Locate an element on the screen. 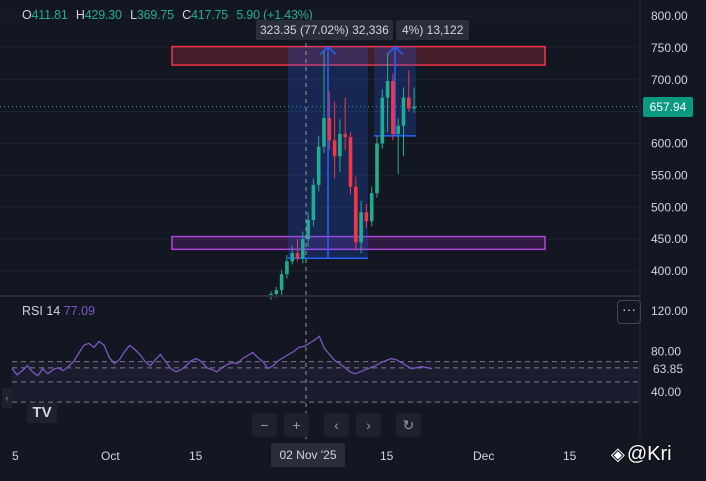  chart-nav-bar: − + ‹ › ↻ is located at coordinates (336, 425).